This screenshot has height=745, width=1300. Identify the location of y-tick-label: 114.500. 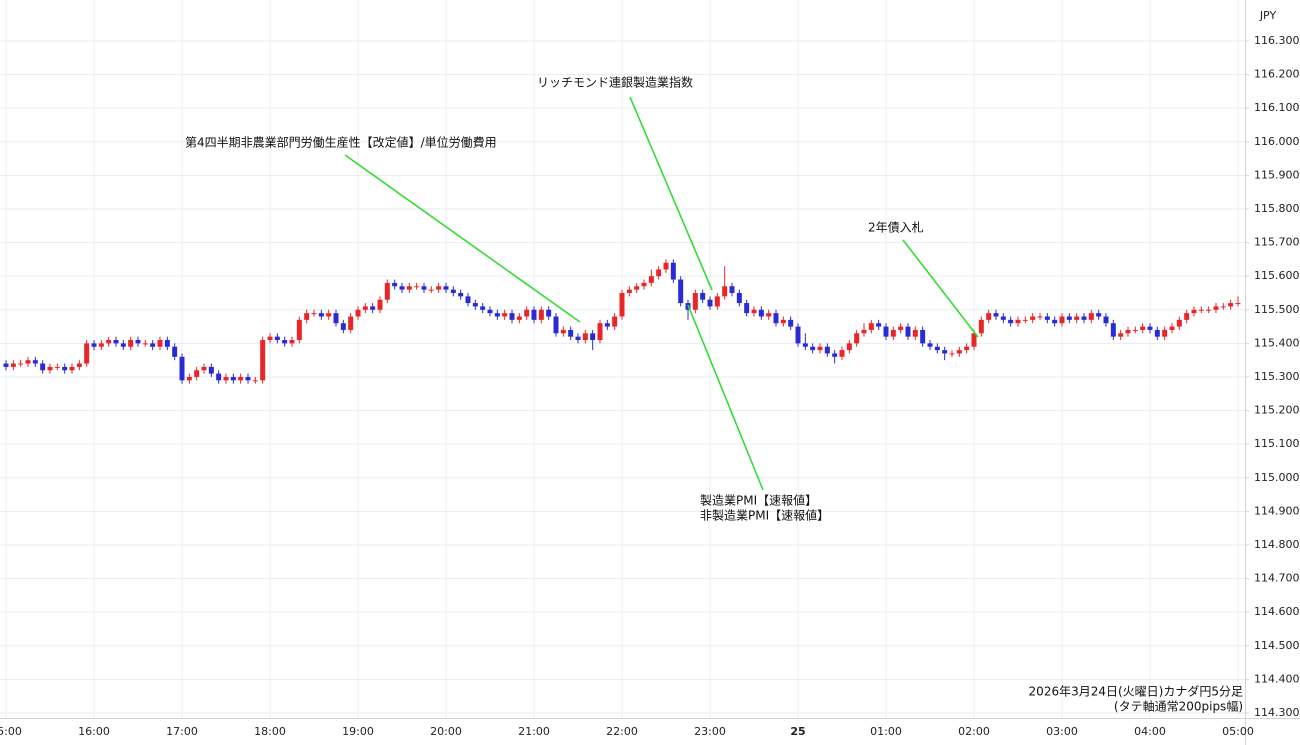
(1277, 645).